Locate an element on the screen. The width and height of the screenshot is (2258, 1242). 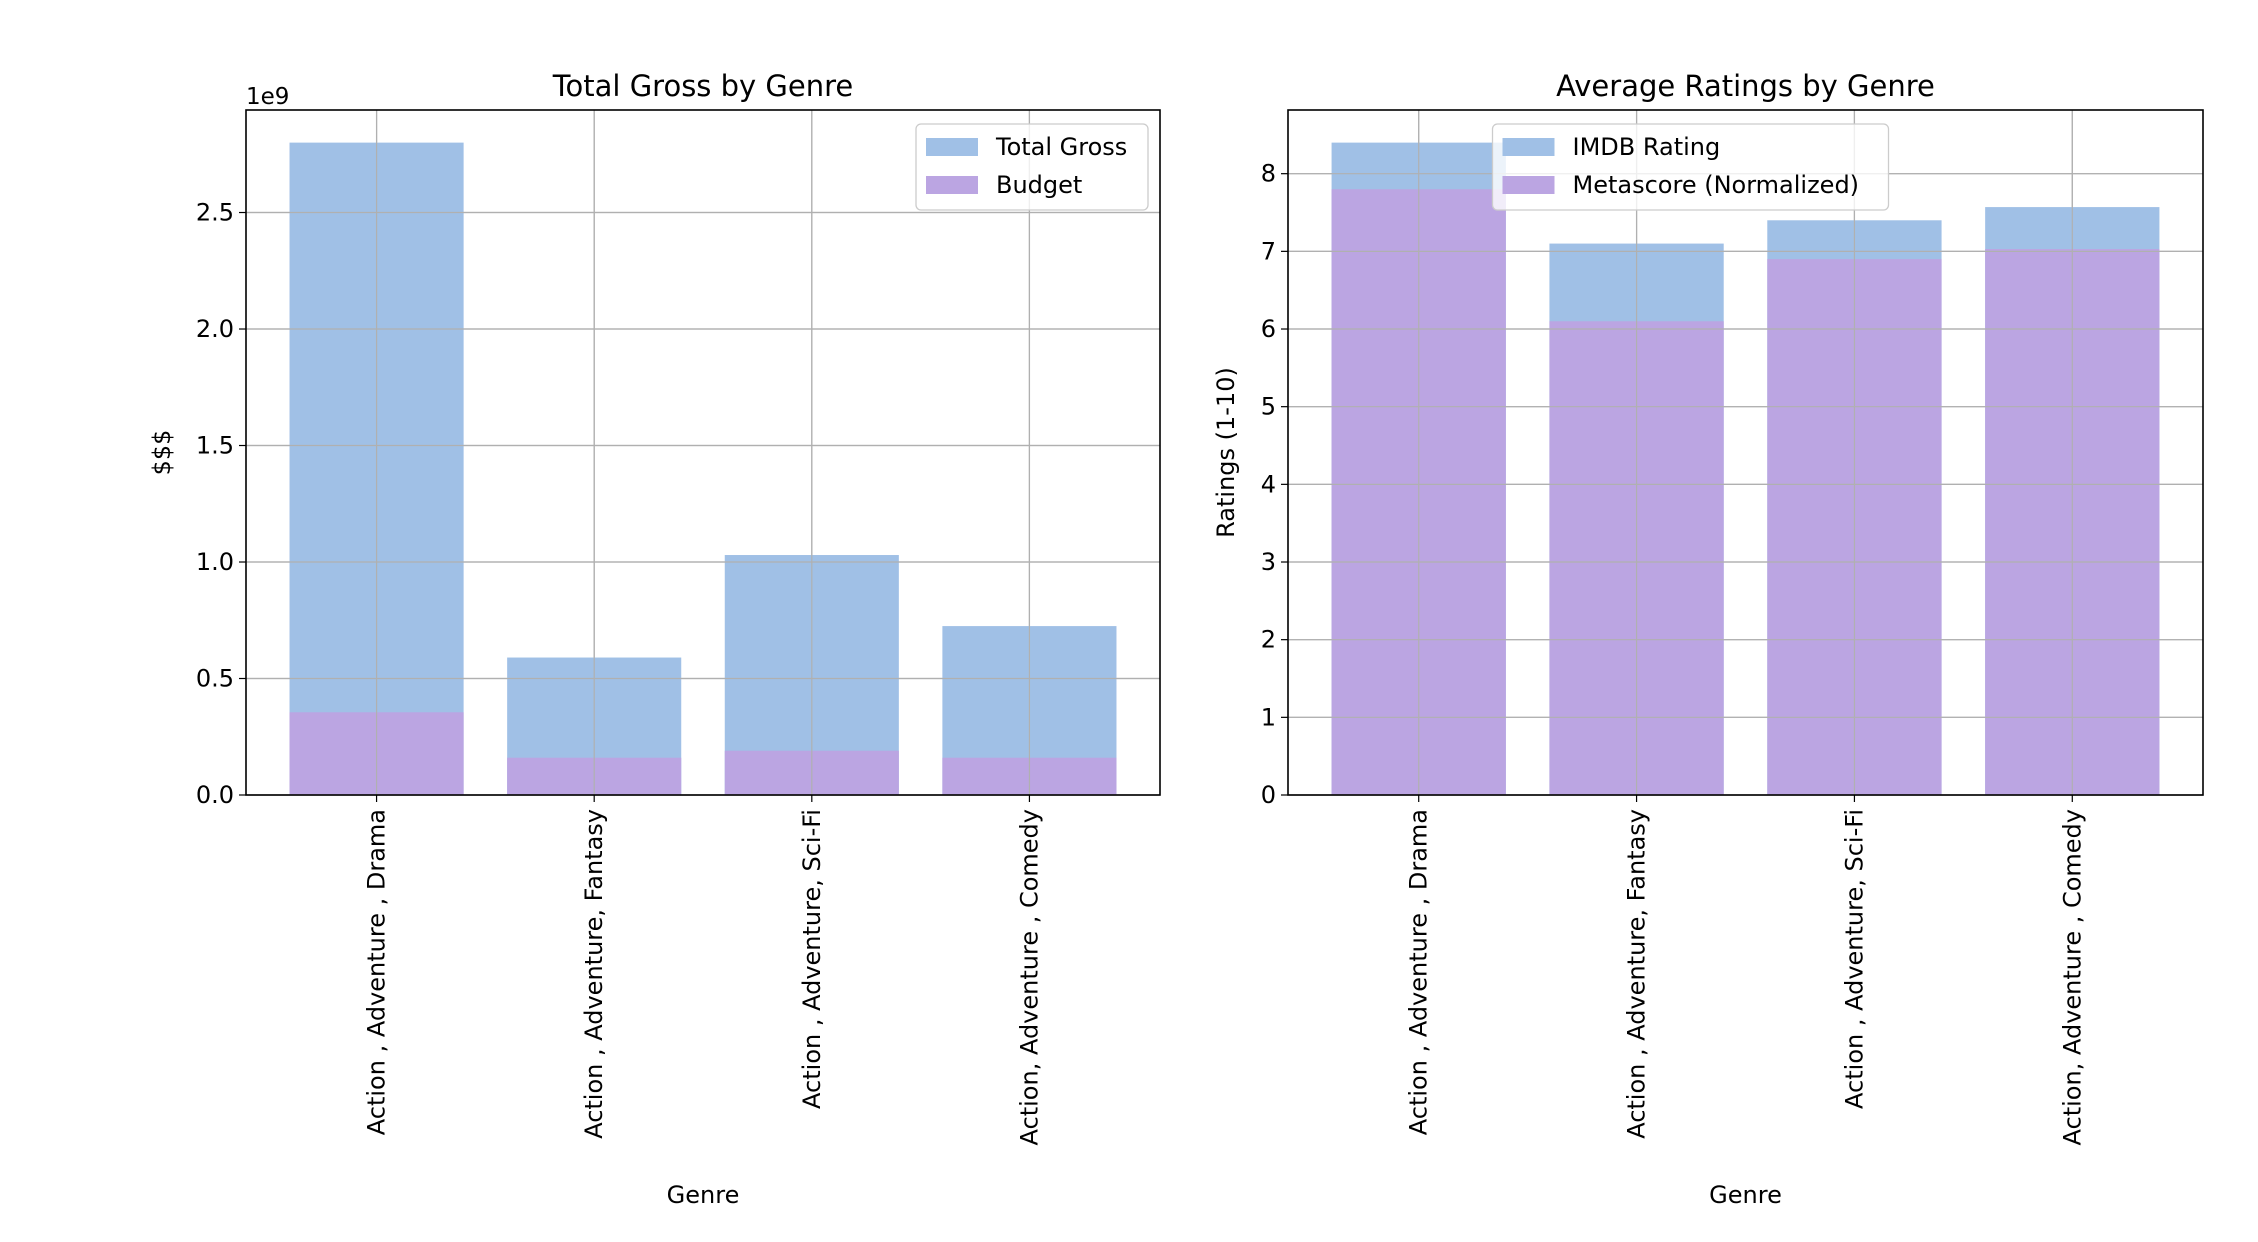
y-tick-label: 2.0 is located at coordinates (215, 329).